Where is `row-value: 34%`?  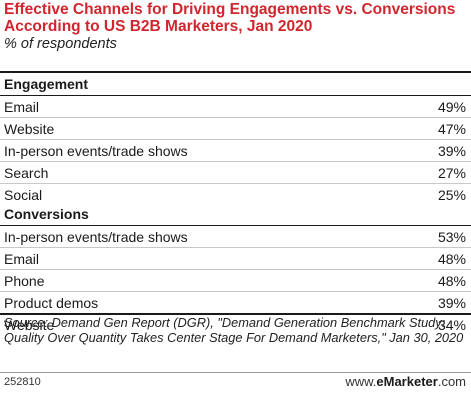
row-value: 34% is located at coordinates (451, 325).